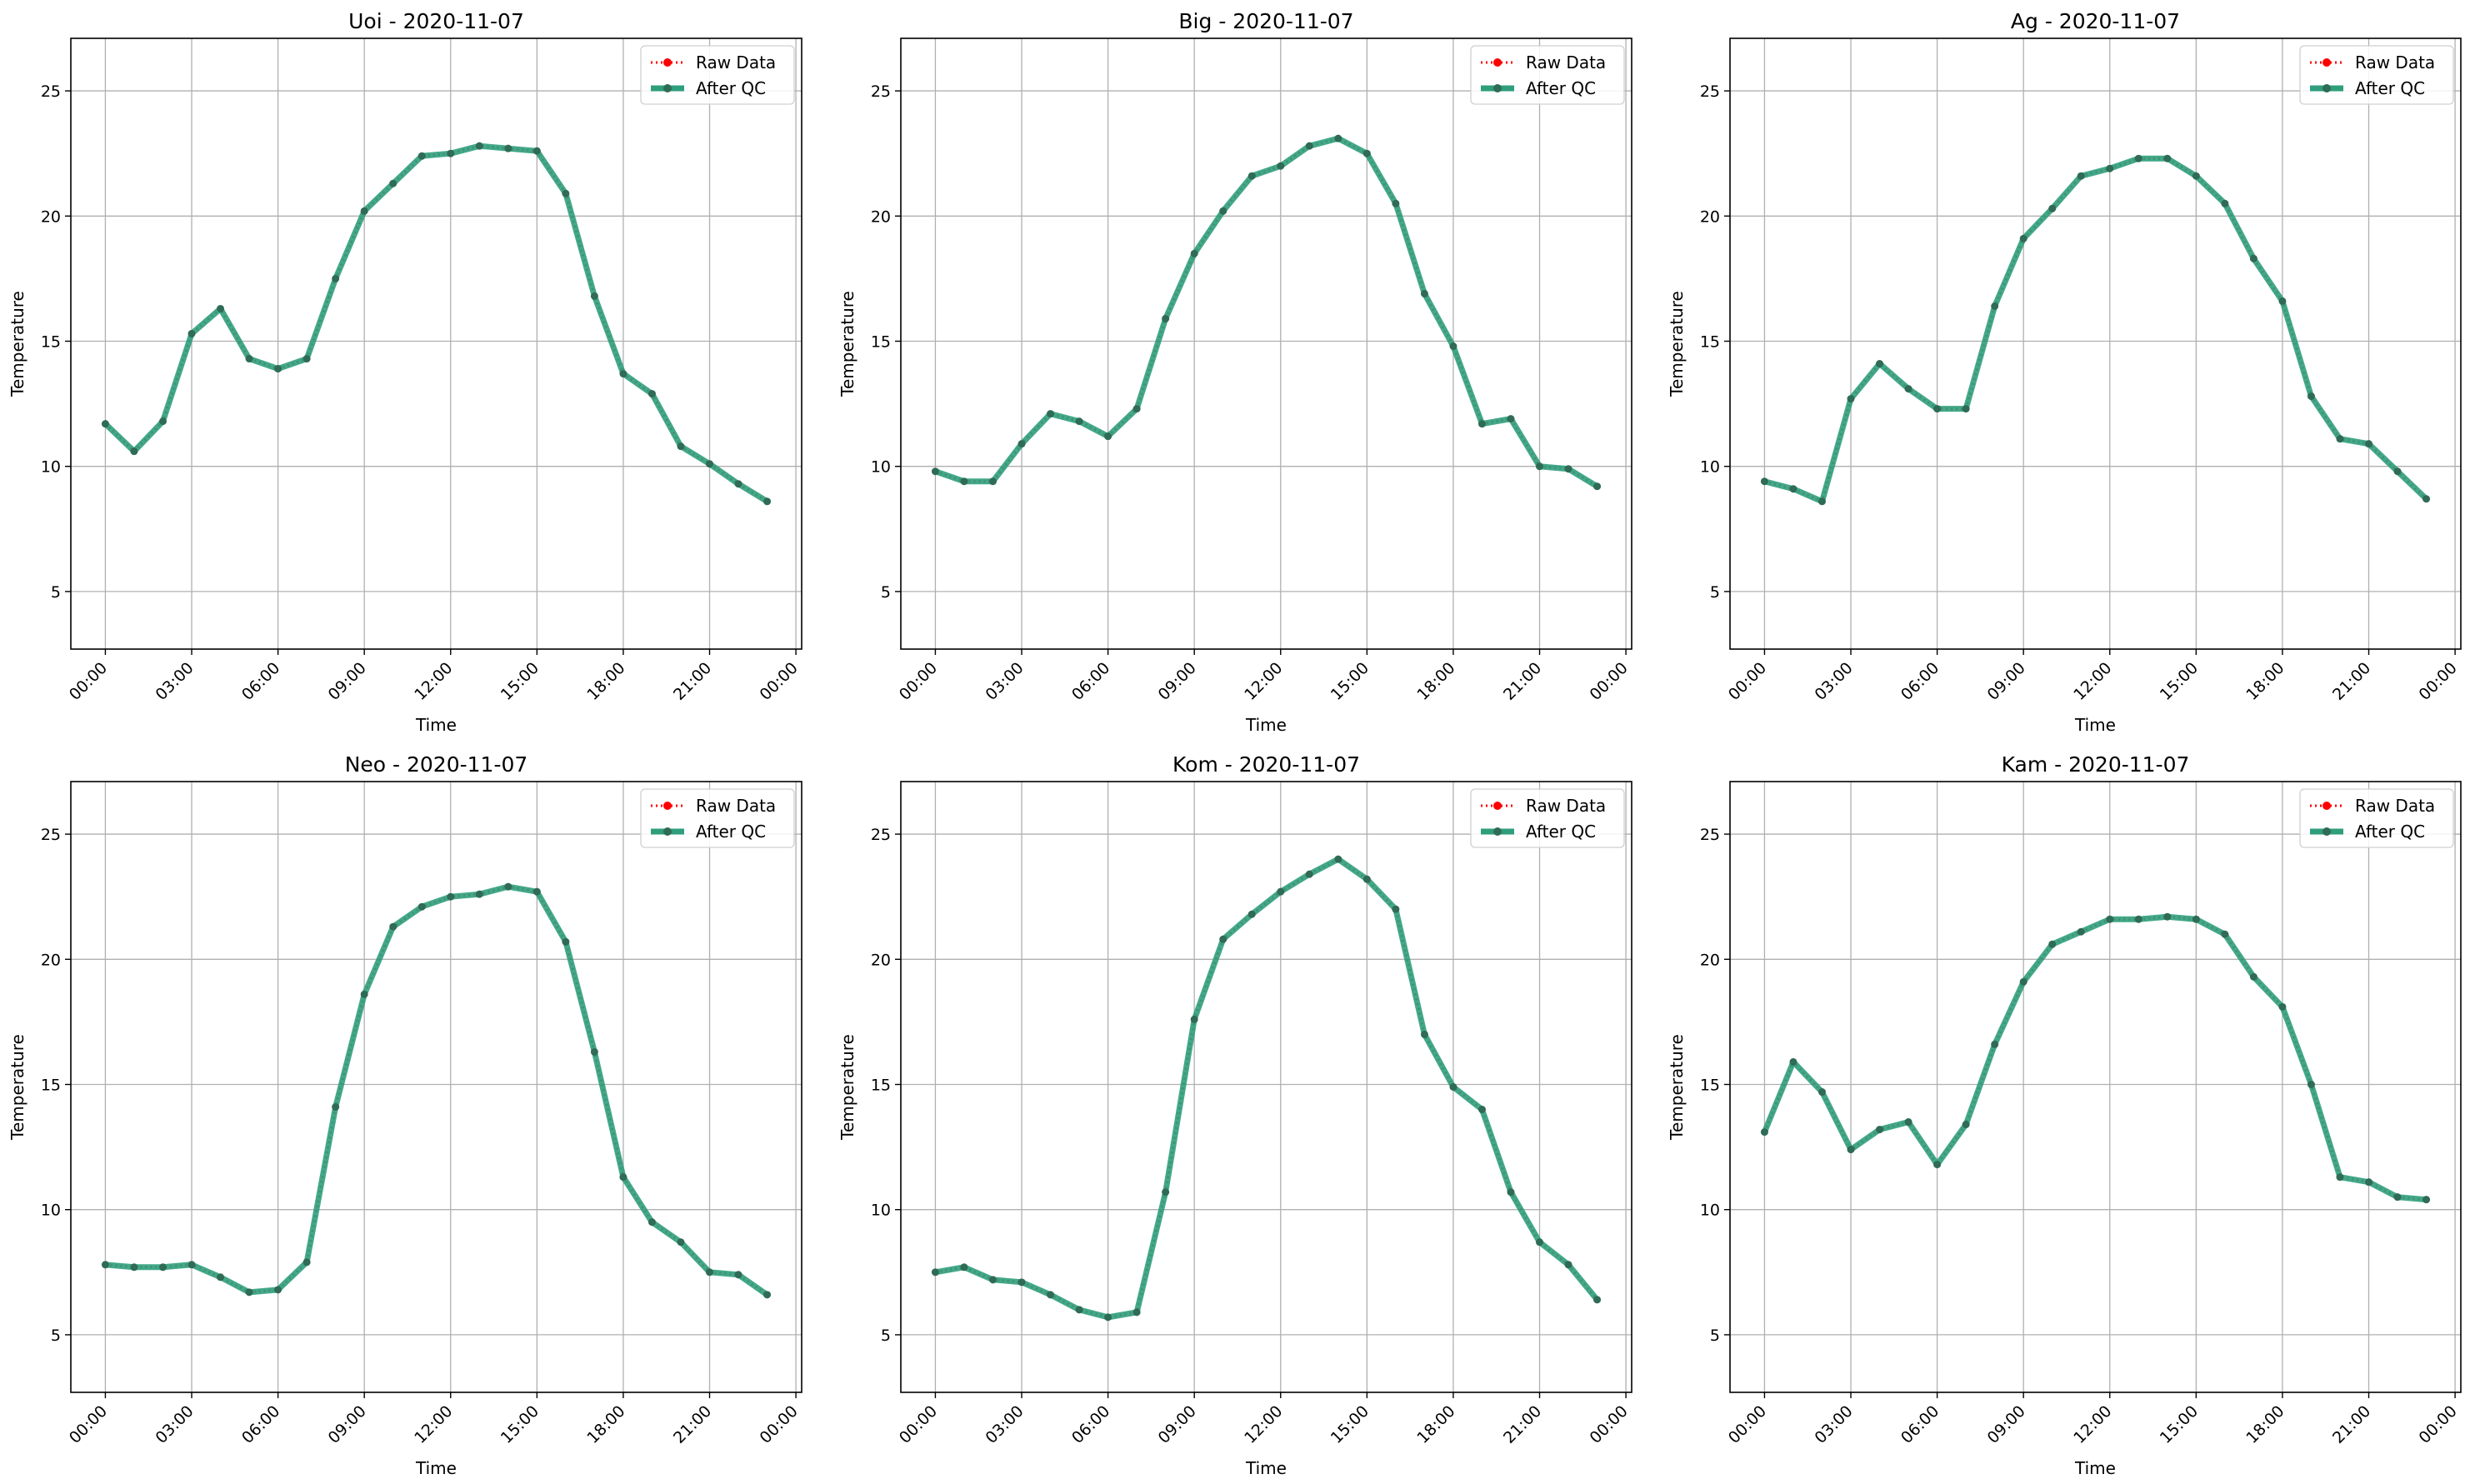 This screenshot has height=1484, width=2485. What do you see at coordinates (2094, 1058) in the screenshot?
I see `series-after-qc-line` at bounding box center [2094, 1058].